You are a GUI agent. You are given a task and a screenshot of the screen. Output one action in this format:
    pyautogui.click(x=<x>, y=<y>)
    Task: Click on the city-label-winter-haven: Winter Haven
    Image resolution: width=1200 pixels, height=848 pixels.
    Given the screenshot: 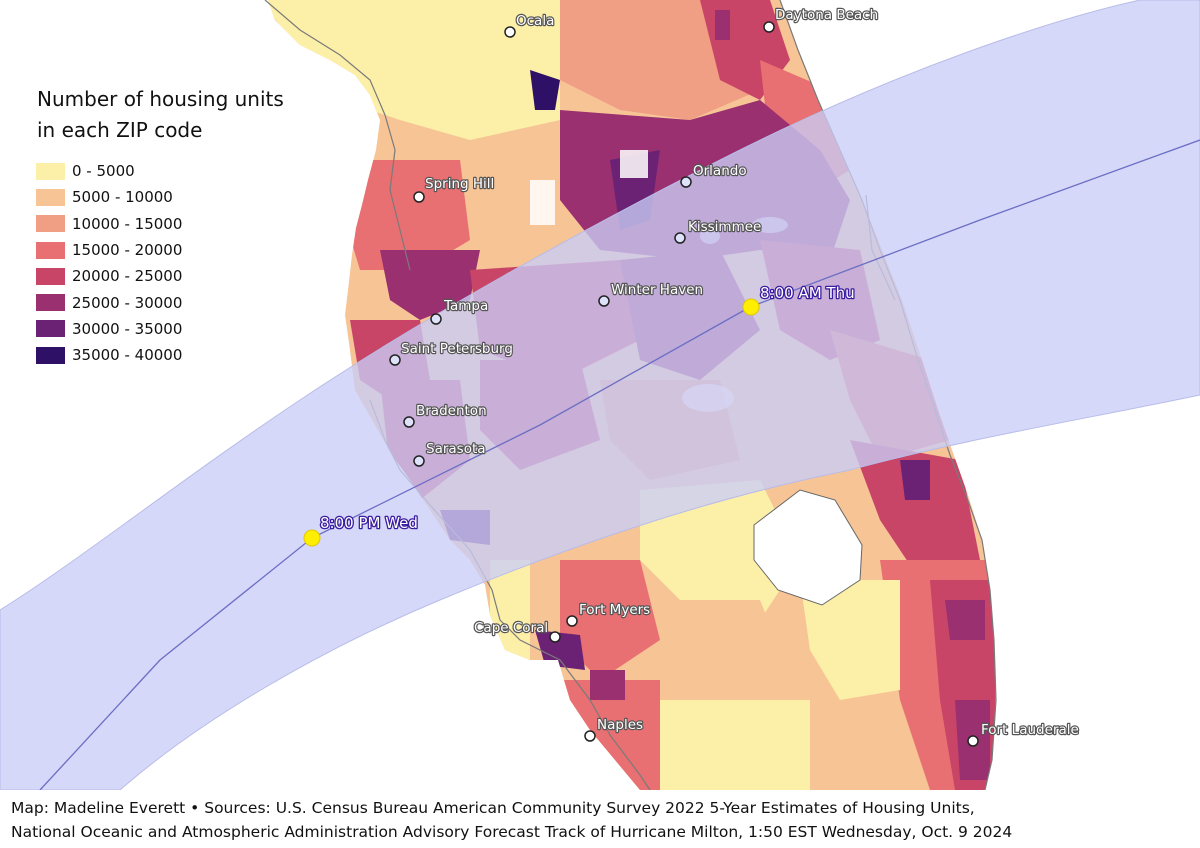 What is the action you would take?
    pyautogui.click(x=657, y=290)
    